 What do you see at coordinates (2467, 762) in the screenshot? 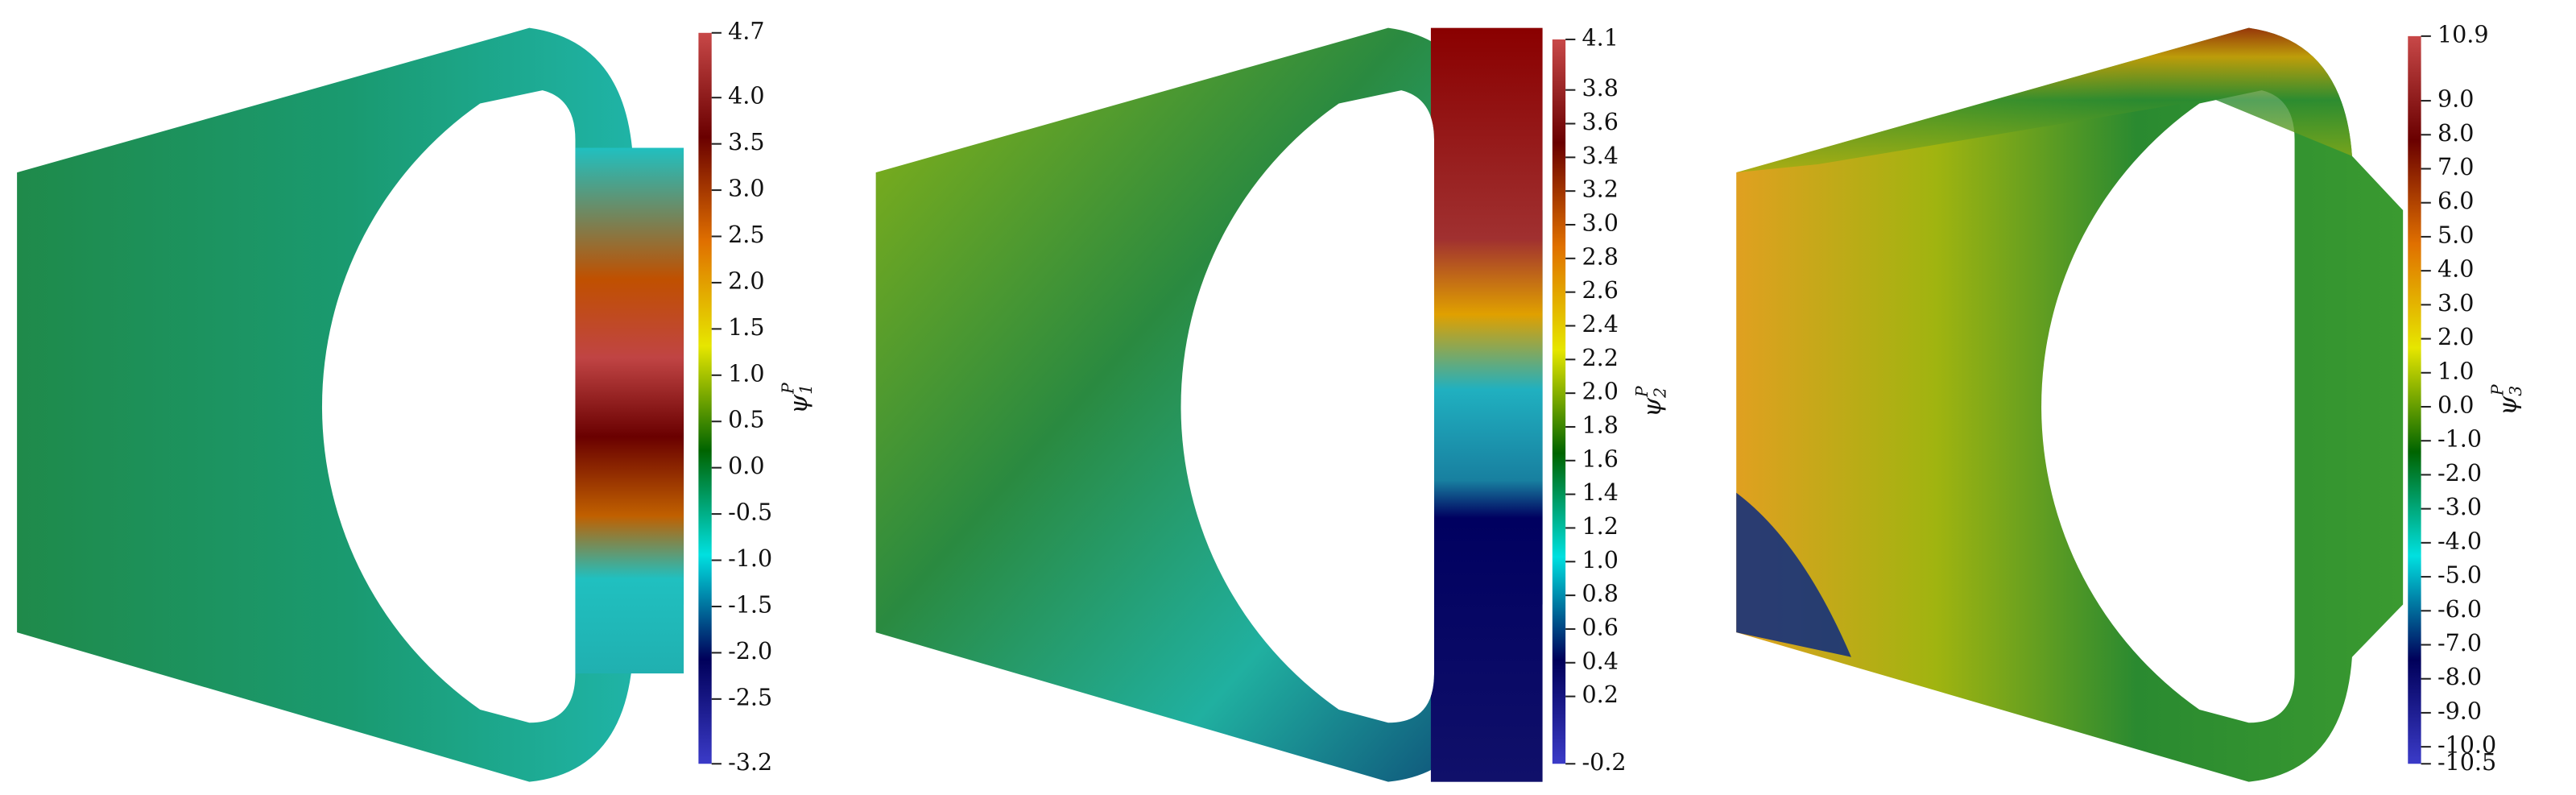
I see `tick-label: -10.5` at bounding box center [2467, 762].